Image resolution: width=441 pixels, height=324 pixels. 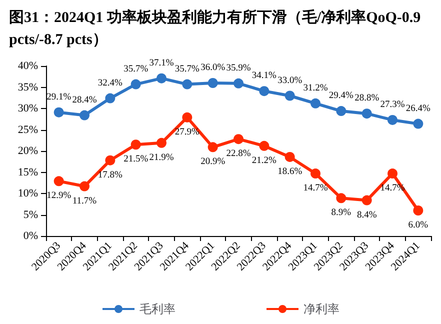 What do you see at coordinates (136, 159) in the screenshot?
I see `data-label: 21.5%` at bounding box center [136, 159].